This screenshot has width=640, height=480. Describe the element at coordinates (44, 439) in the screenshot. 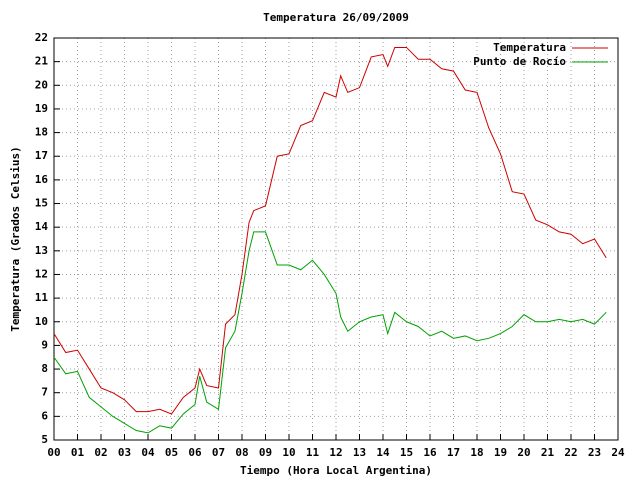

I see `y-tick-label: 5` at that location.